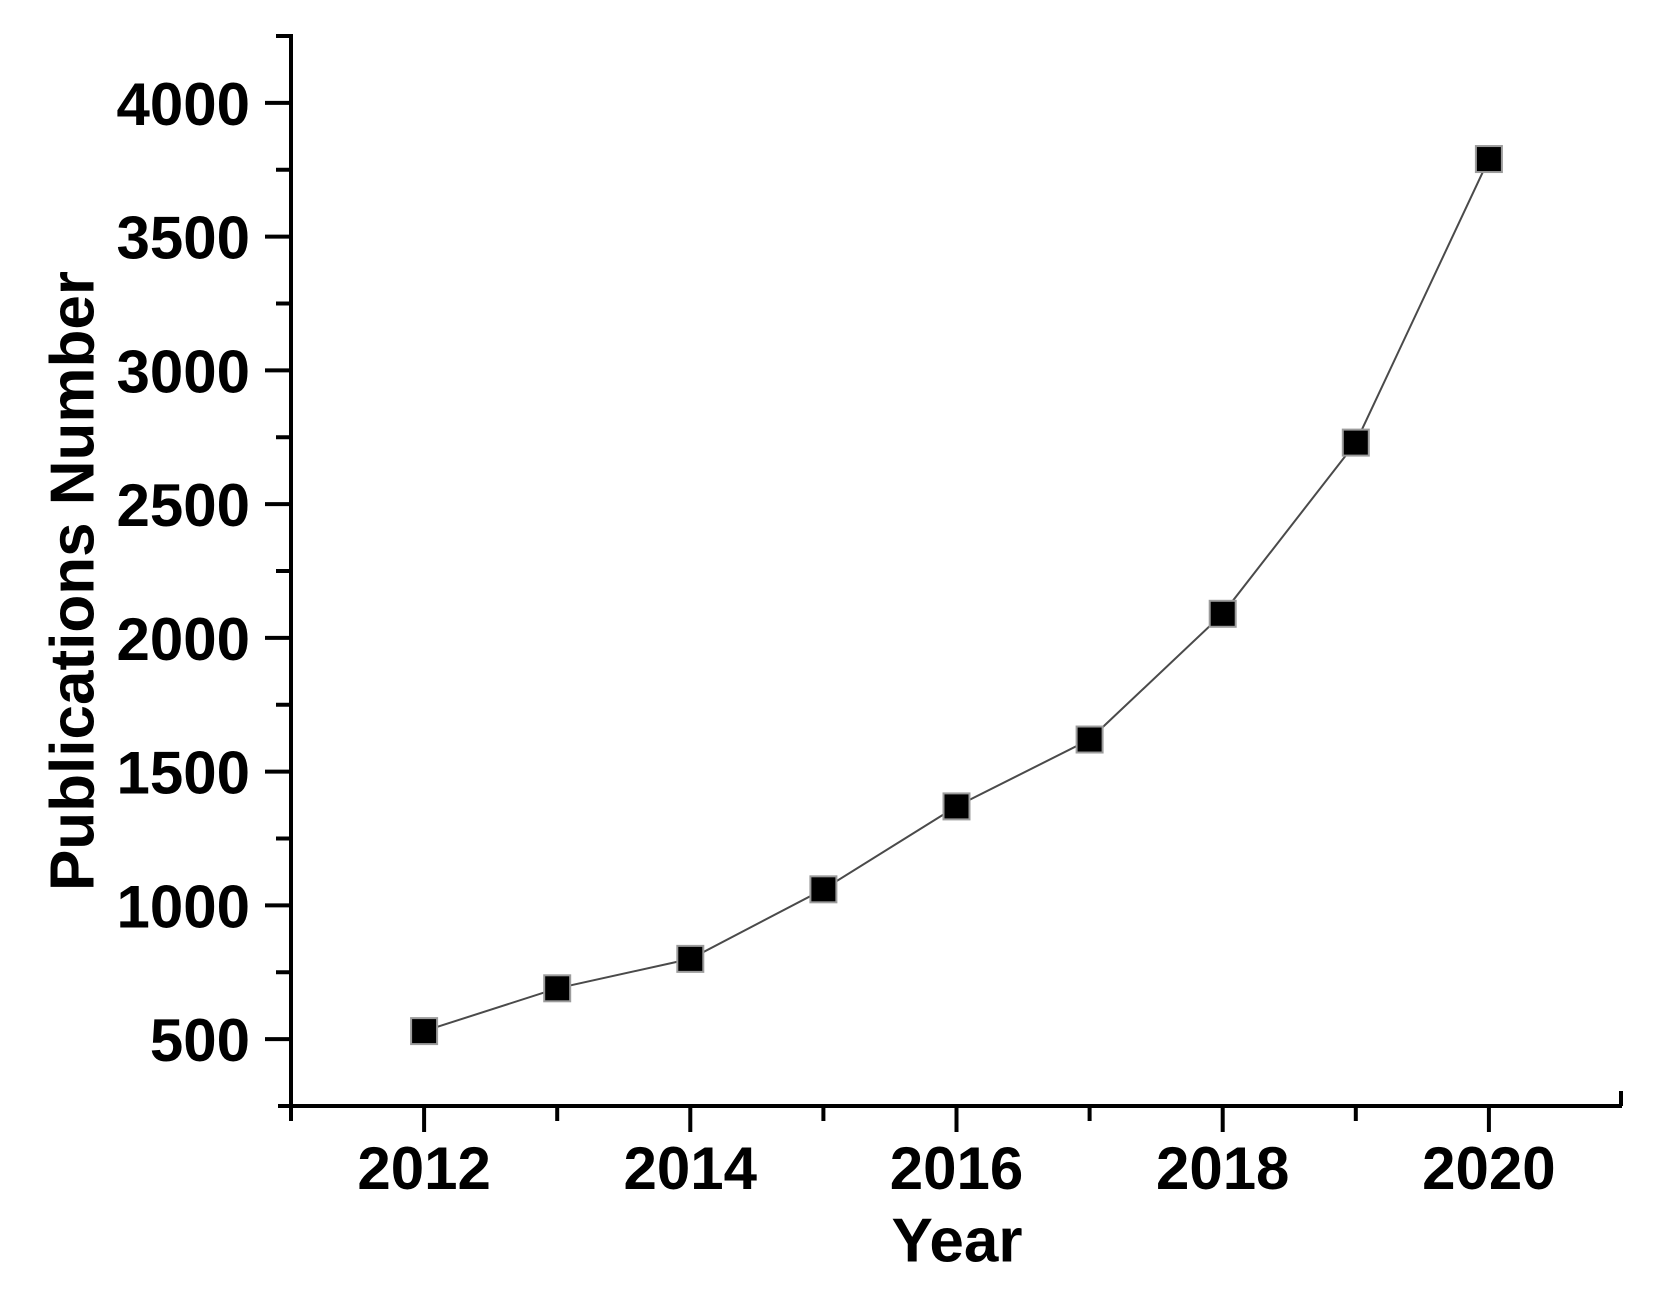 The width and height of the screenshot is (1662, 1296). What do you see at coordinates (183, 906) in the screenshot?
I see `y-tick-label-1000: 1000` at bounding box center [183, 906].